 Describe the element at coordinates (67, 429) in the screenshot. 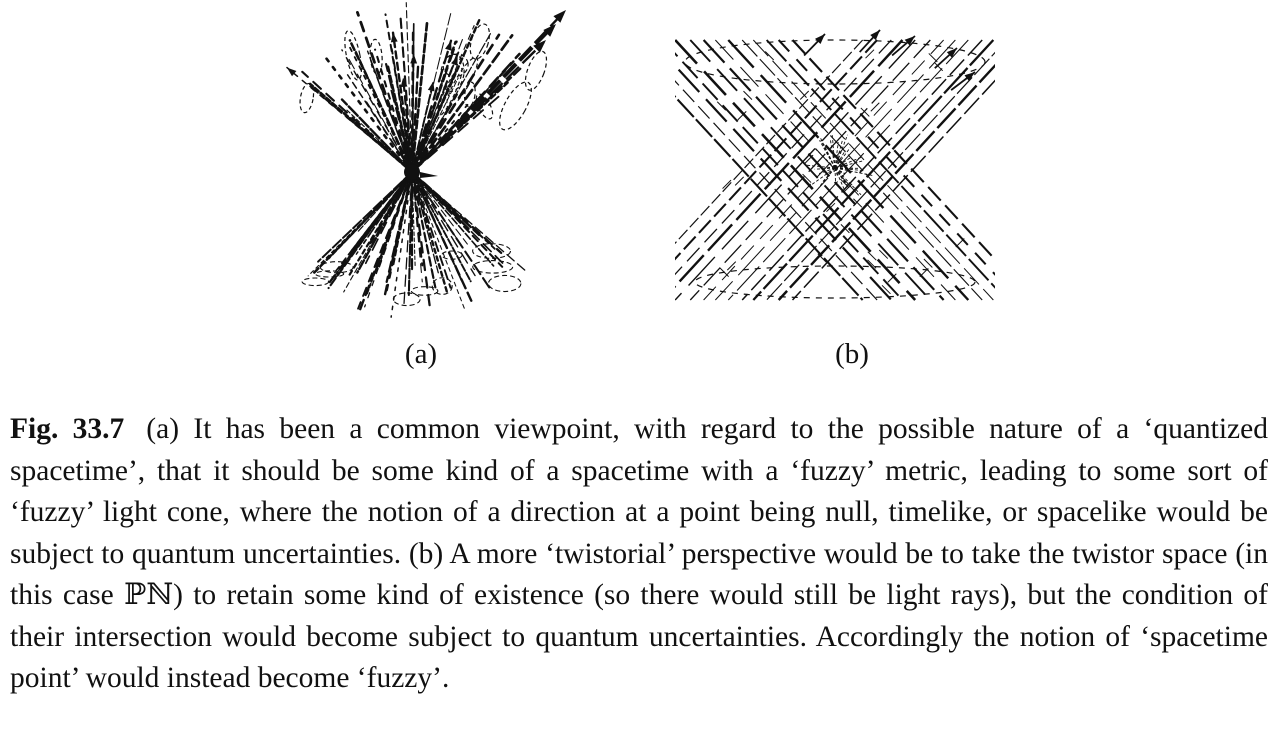

I see `caption-figure-number: Fig. 33.7` at that location.